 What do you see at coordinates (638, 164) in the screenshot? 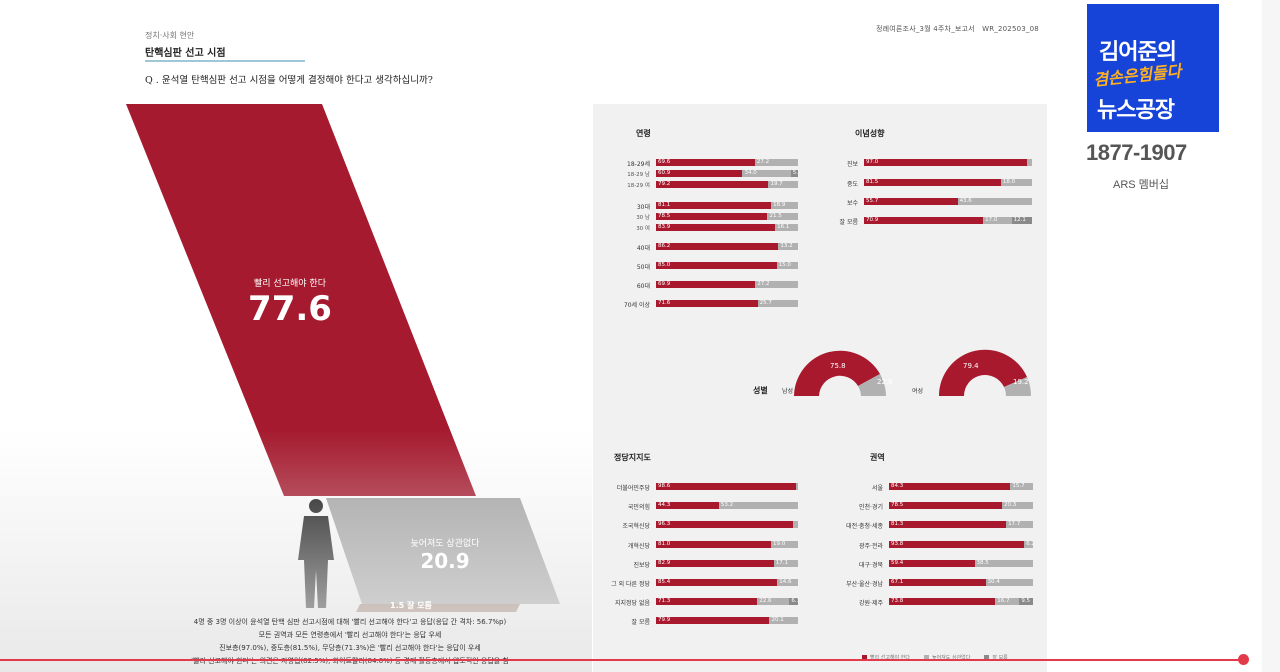
I see `age-row-label: 18-29세` at bounding box center [638, 164].